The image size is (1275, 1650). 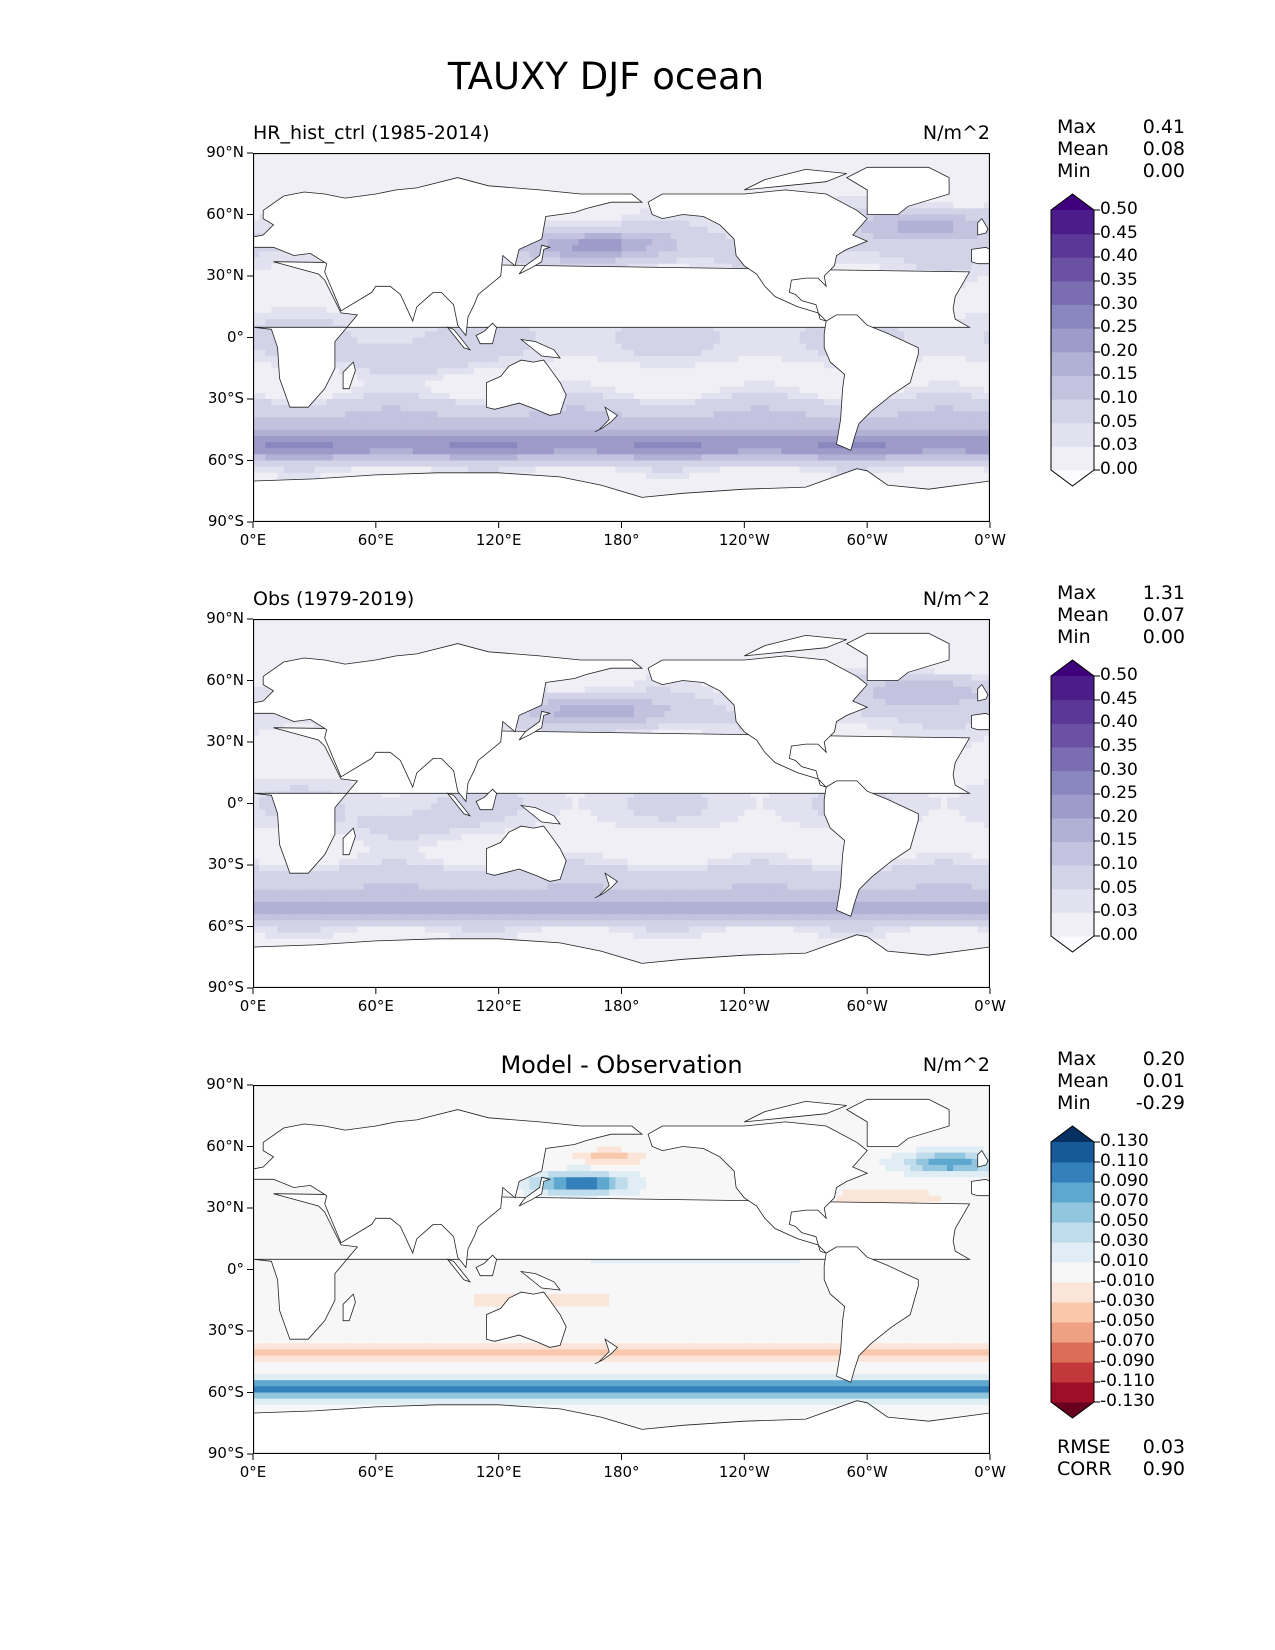 What do you see at coordinates (1127, 1401) in the screenshot?
I see `colorbar-tick-label: -0.130` at bounding box center [1127, 1401].